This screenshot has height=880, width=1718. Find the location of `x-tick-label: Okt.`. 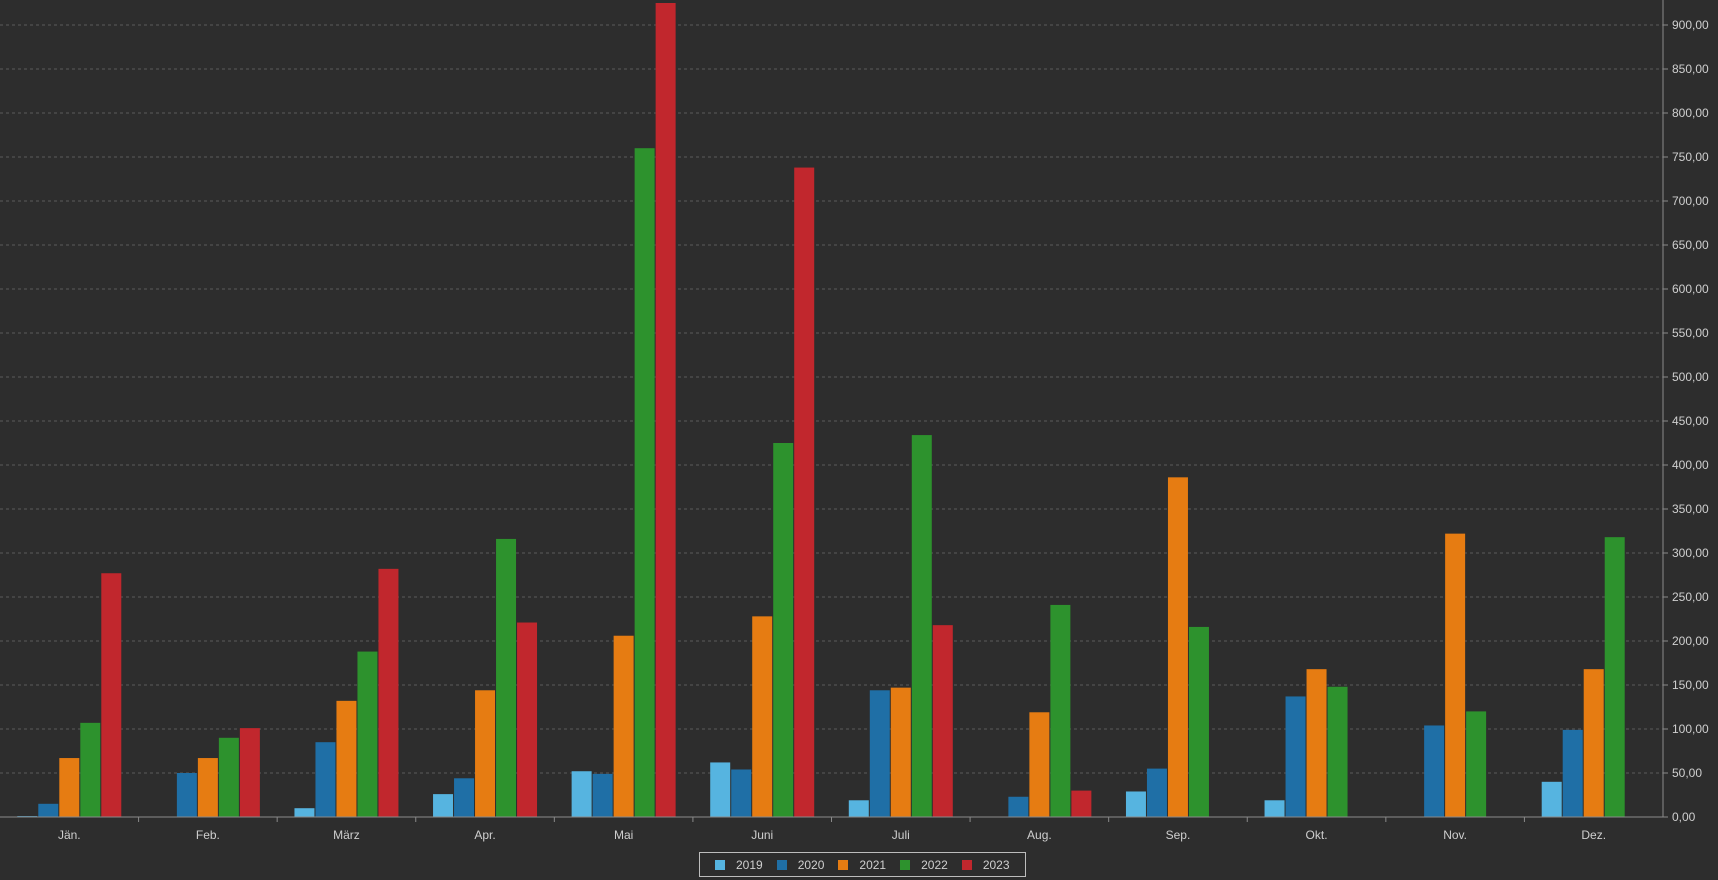

x-tick-label: Okt. is located at coordinates (1317, 835).